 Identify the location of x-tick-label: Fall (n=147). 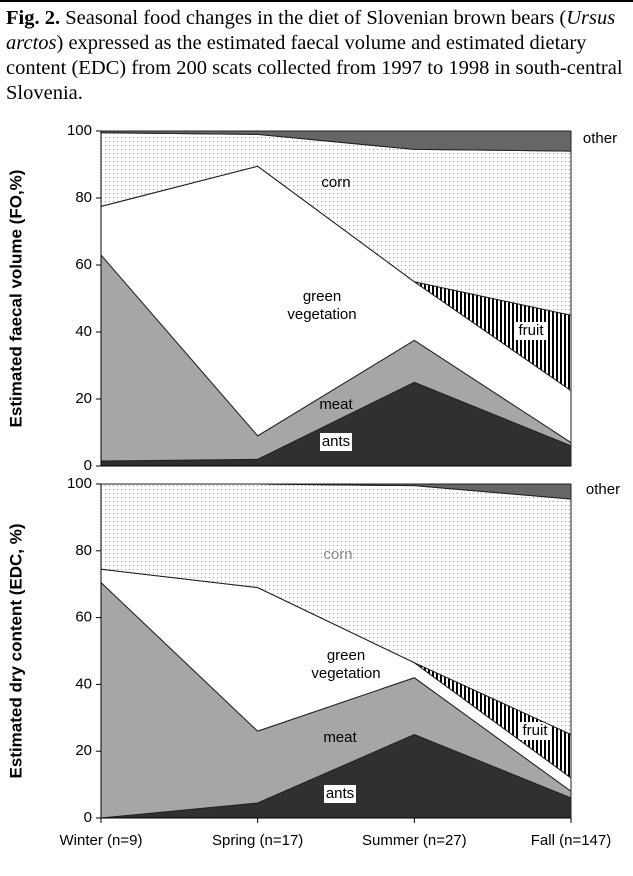
(571, 840).